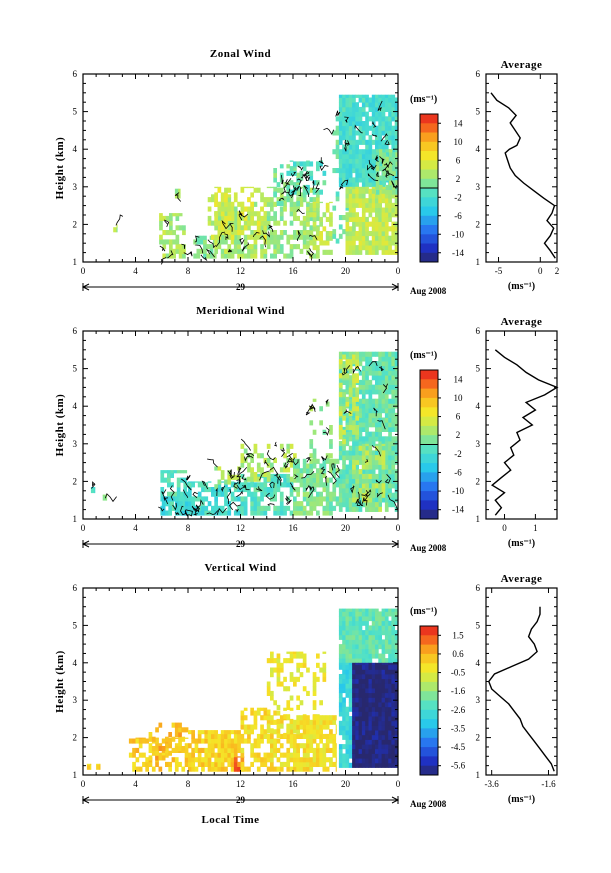  What do you see at coordinates (458, 160) in the screenshot?
I see `colorbar-tick-label: 6` at bounding box center [458, 160].